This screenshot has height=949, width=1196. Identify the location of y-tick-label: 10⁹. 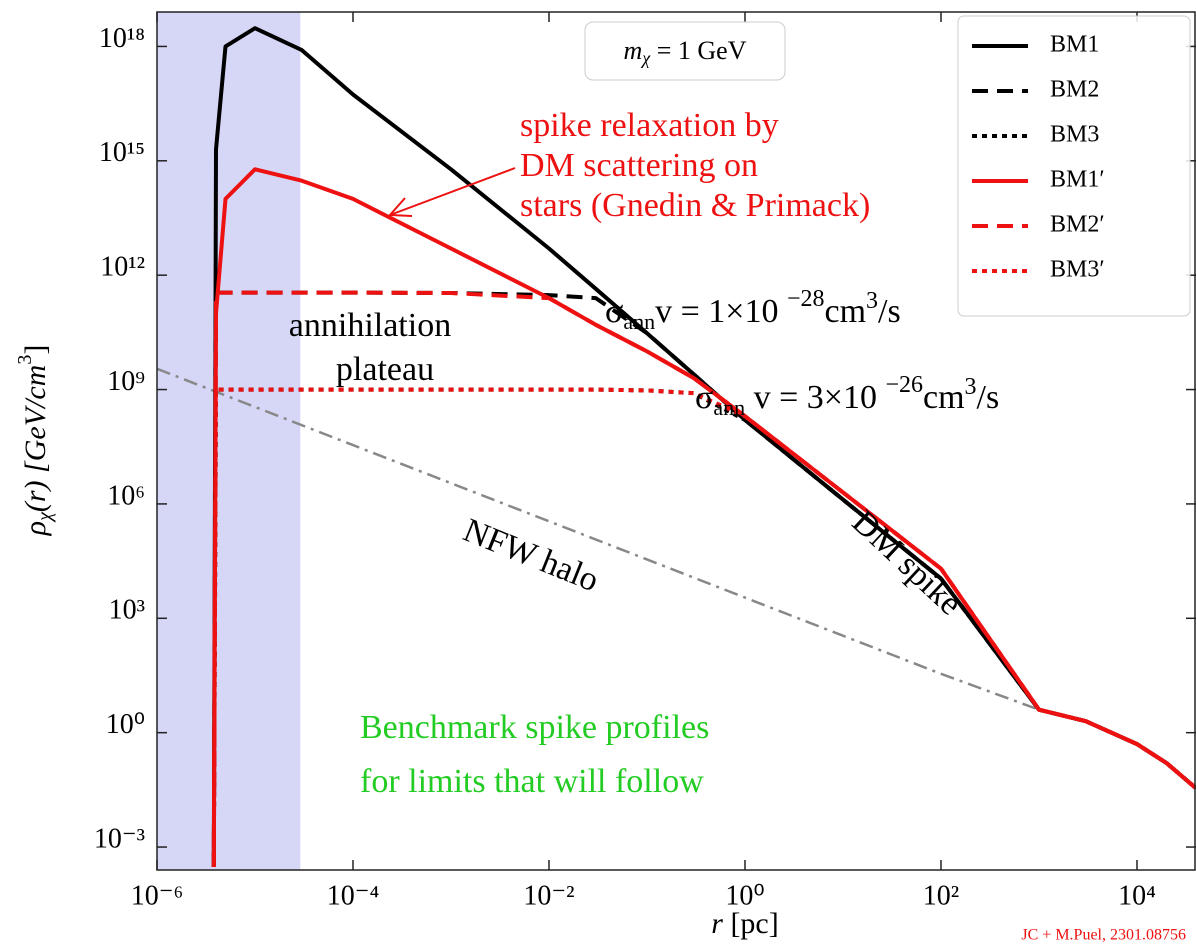
(126, 381).